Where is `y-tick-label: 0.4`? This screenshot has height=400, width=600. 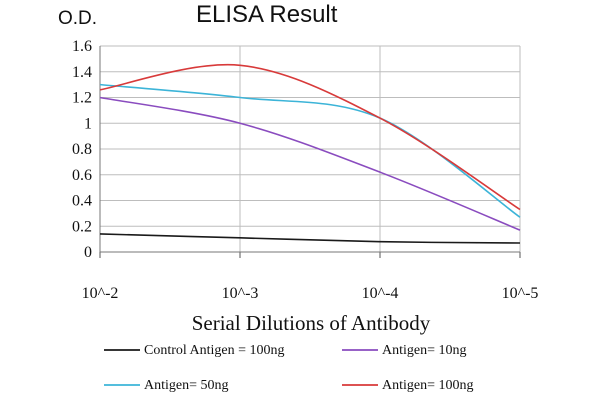 y-tick-label: 0.4 is located at coordinates (82, 201).